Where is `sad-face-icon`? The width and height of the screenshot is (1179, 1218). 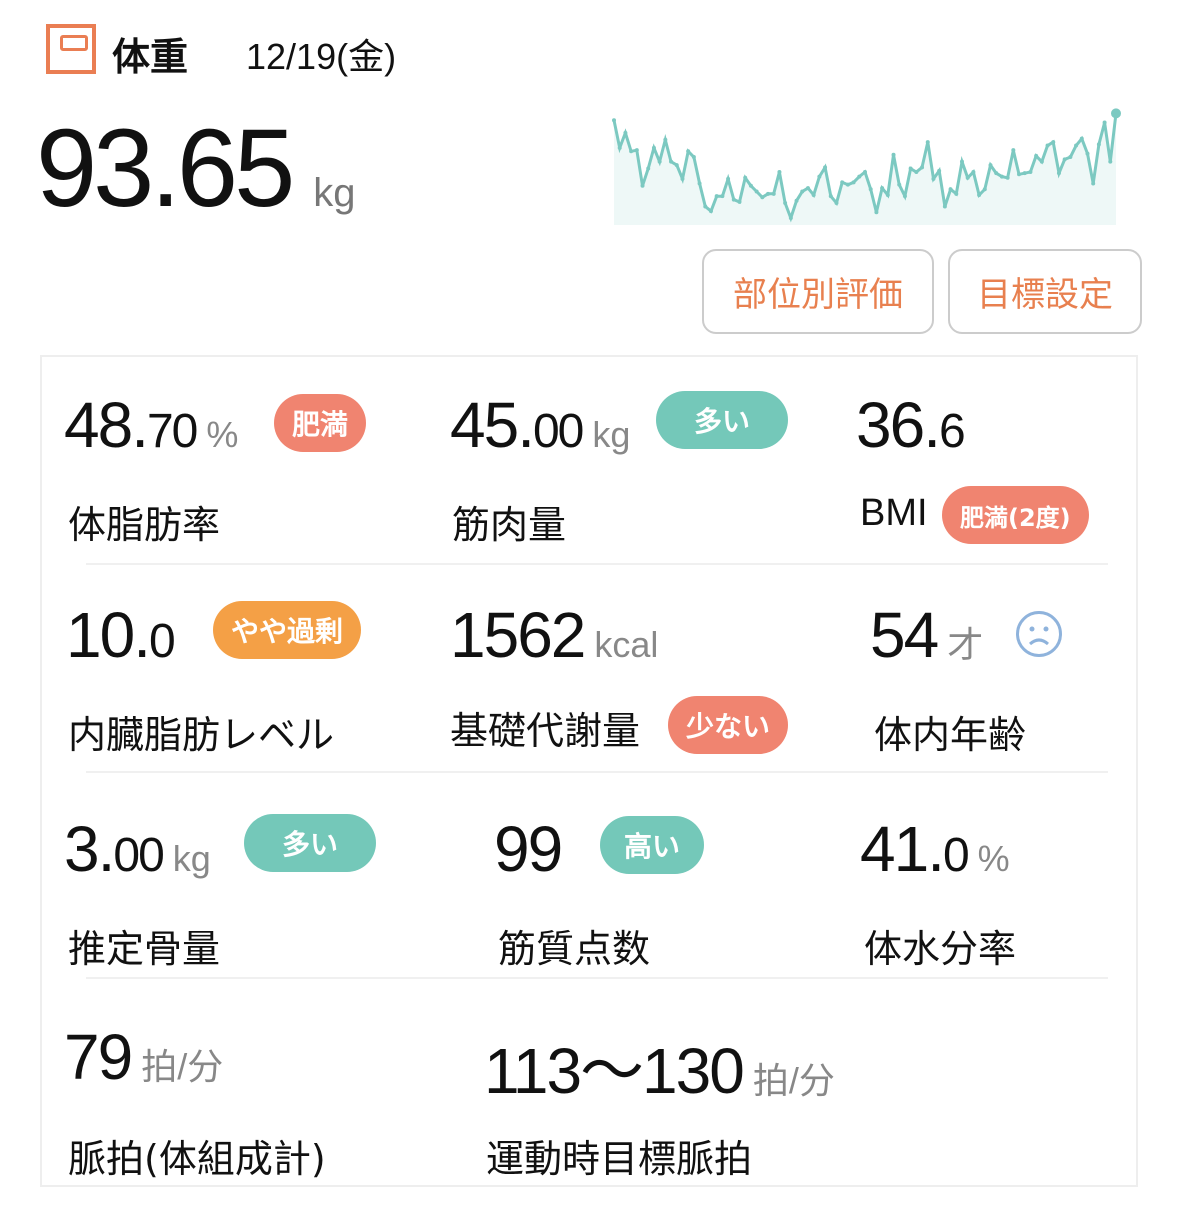 sad-face-icon is located at coordinates (1039, 634).